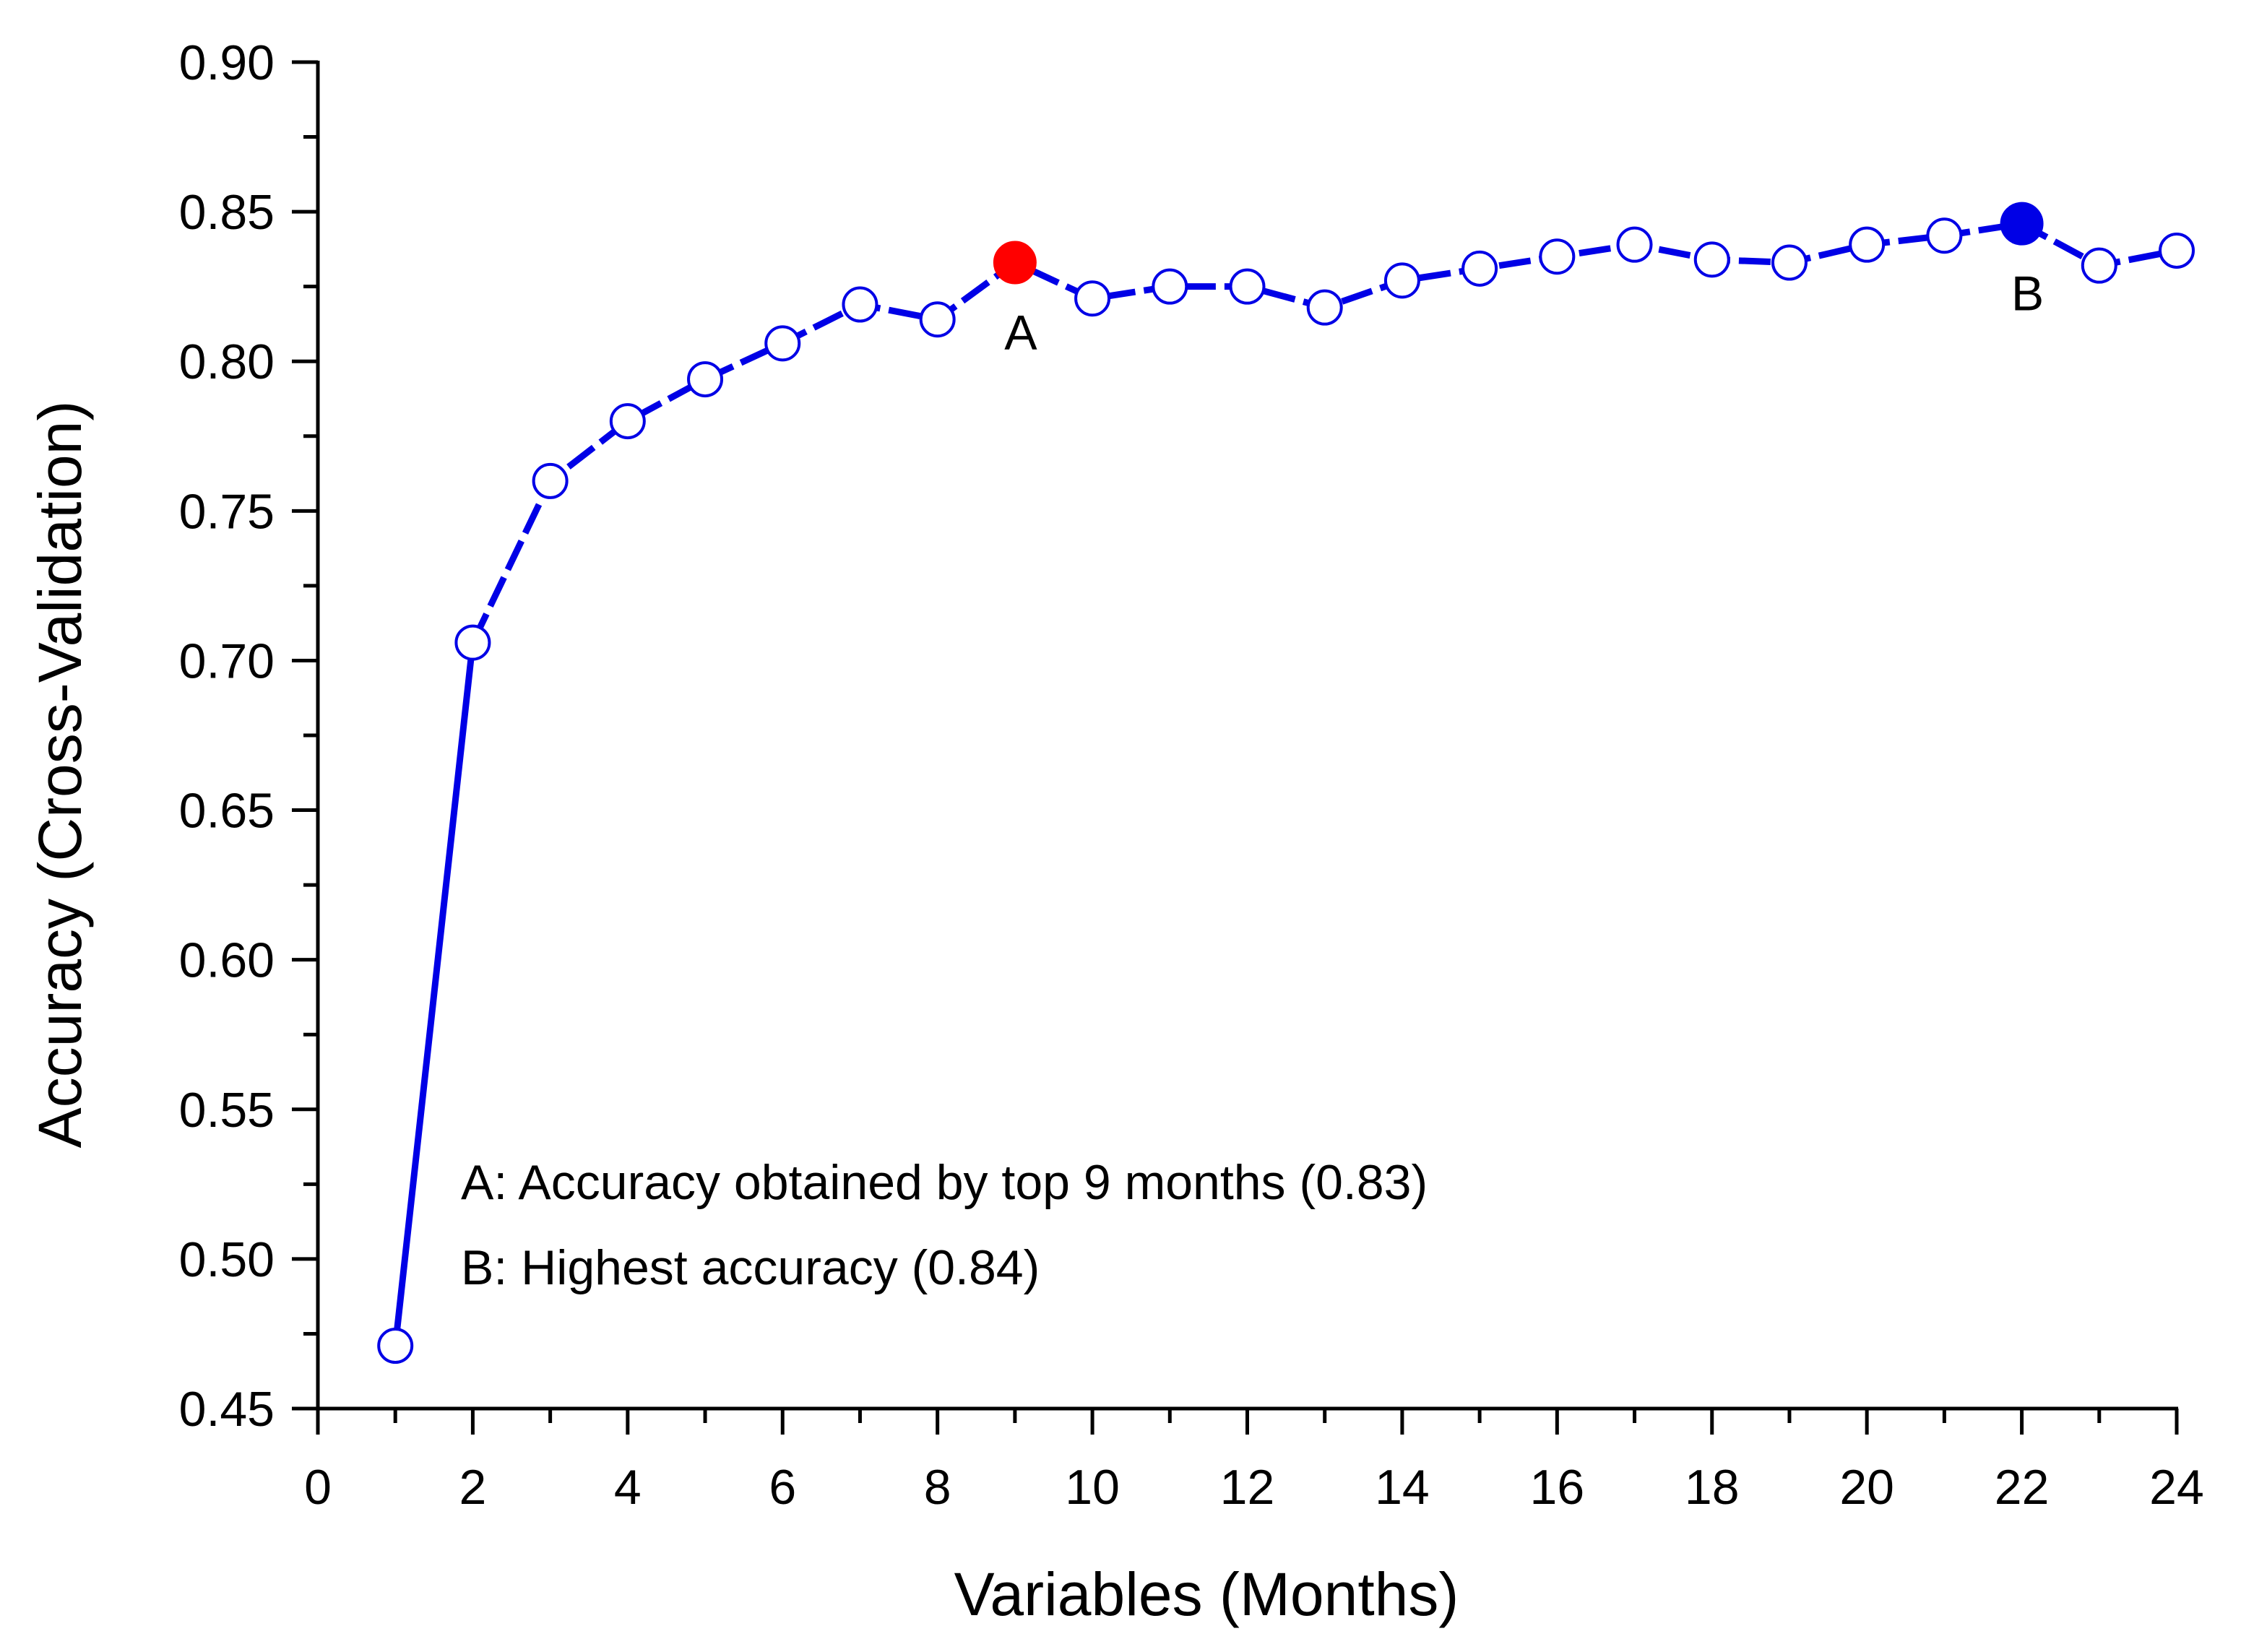  What do you see at coordinates (227, 1259) in the screenshot?
I see `y-tick-label: 0.50` at bounding box center [227, 1259].